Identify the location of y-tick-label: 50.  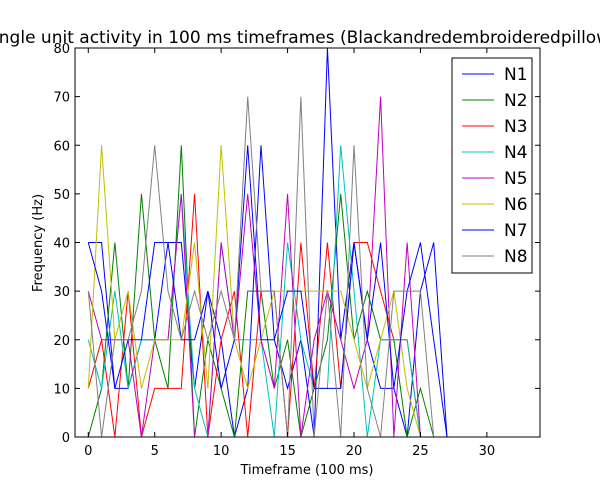
(61, 195).